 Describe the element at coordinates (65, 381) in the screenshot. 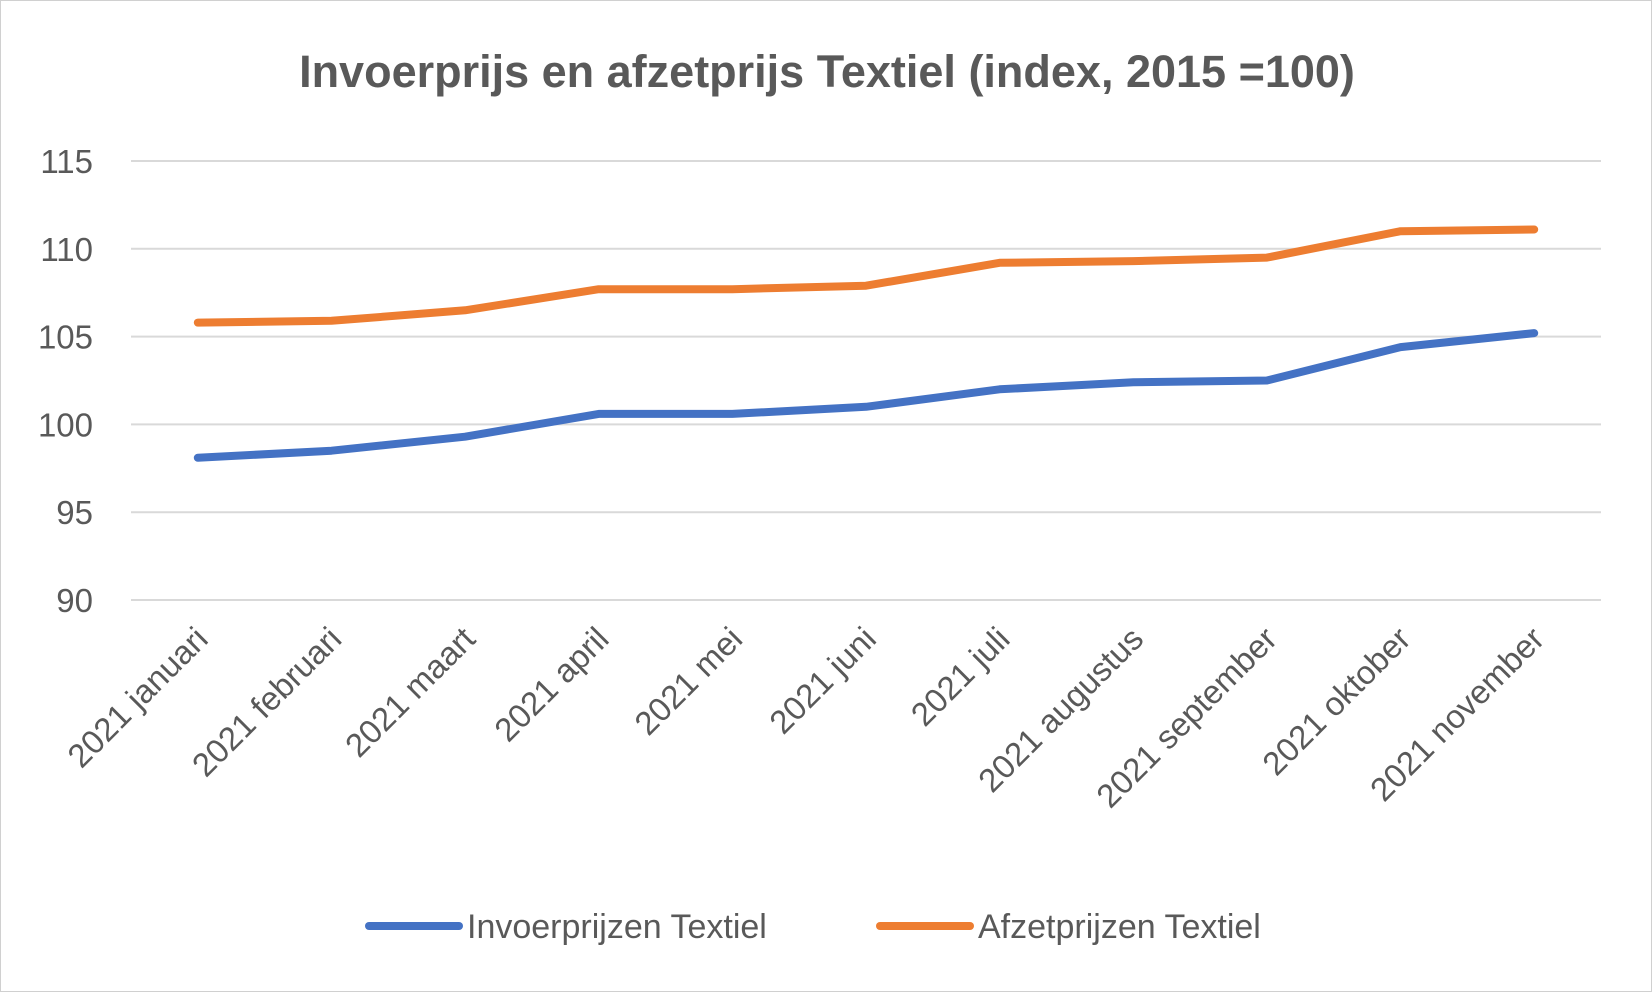

I see `y-axis-ticks: 90 95 100 105 110 115` at that location.